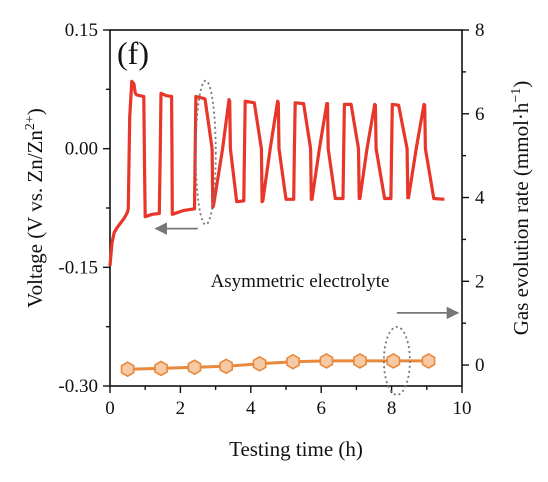  What do you see at coordinates (480, 30) in the screenshot?
I see `y-right-tick-label: 8` at bounding box center [480, 30].